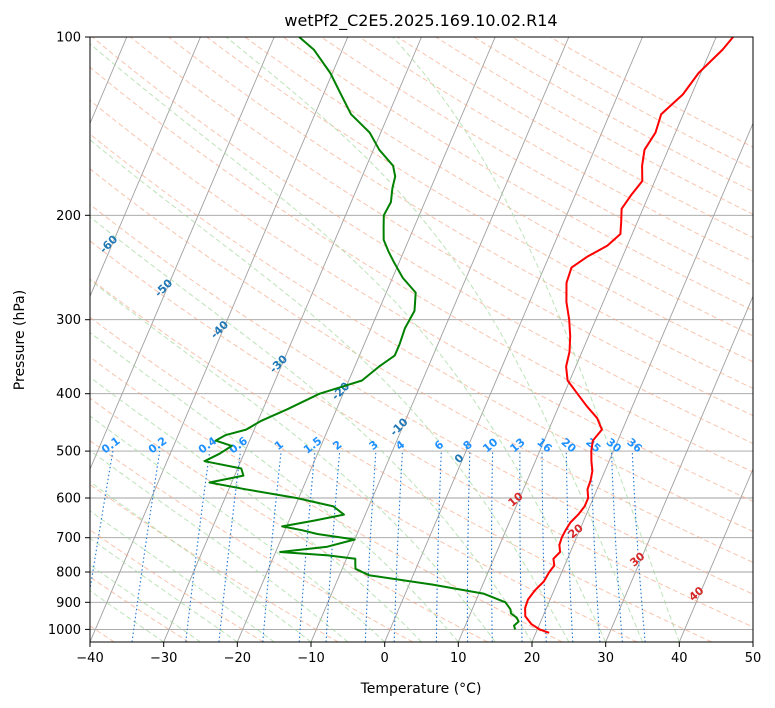  What do you see at coordinates (64, 630) in the screenshot?
I see `y-tick-label: 1000` at bounding box center [64, 630].